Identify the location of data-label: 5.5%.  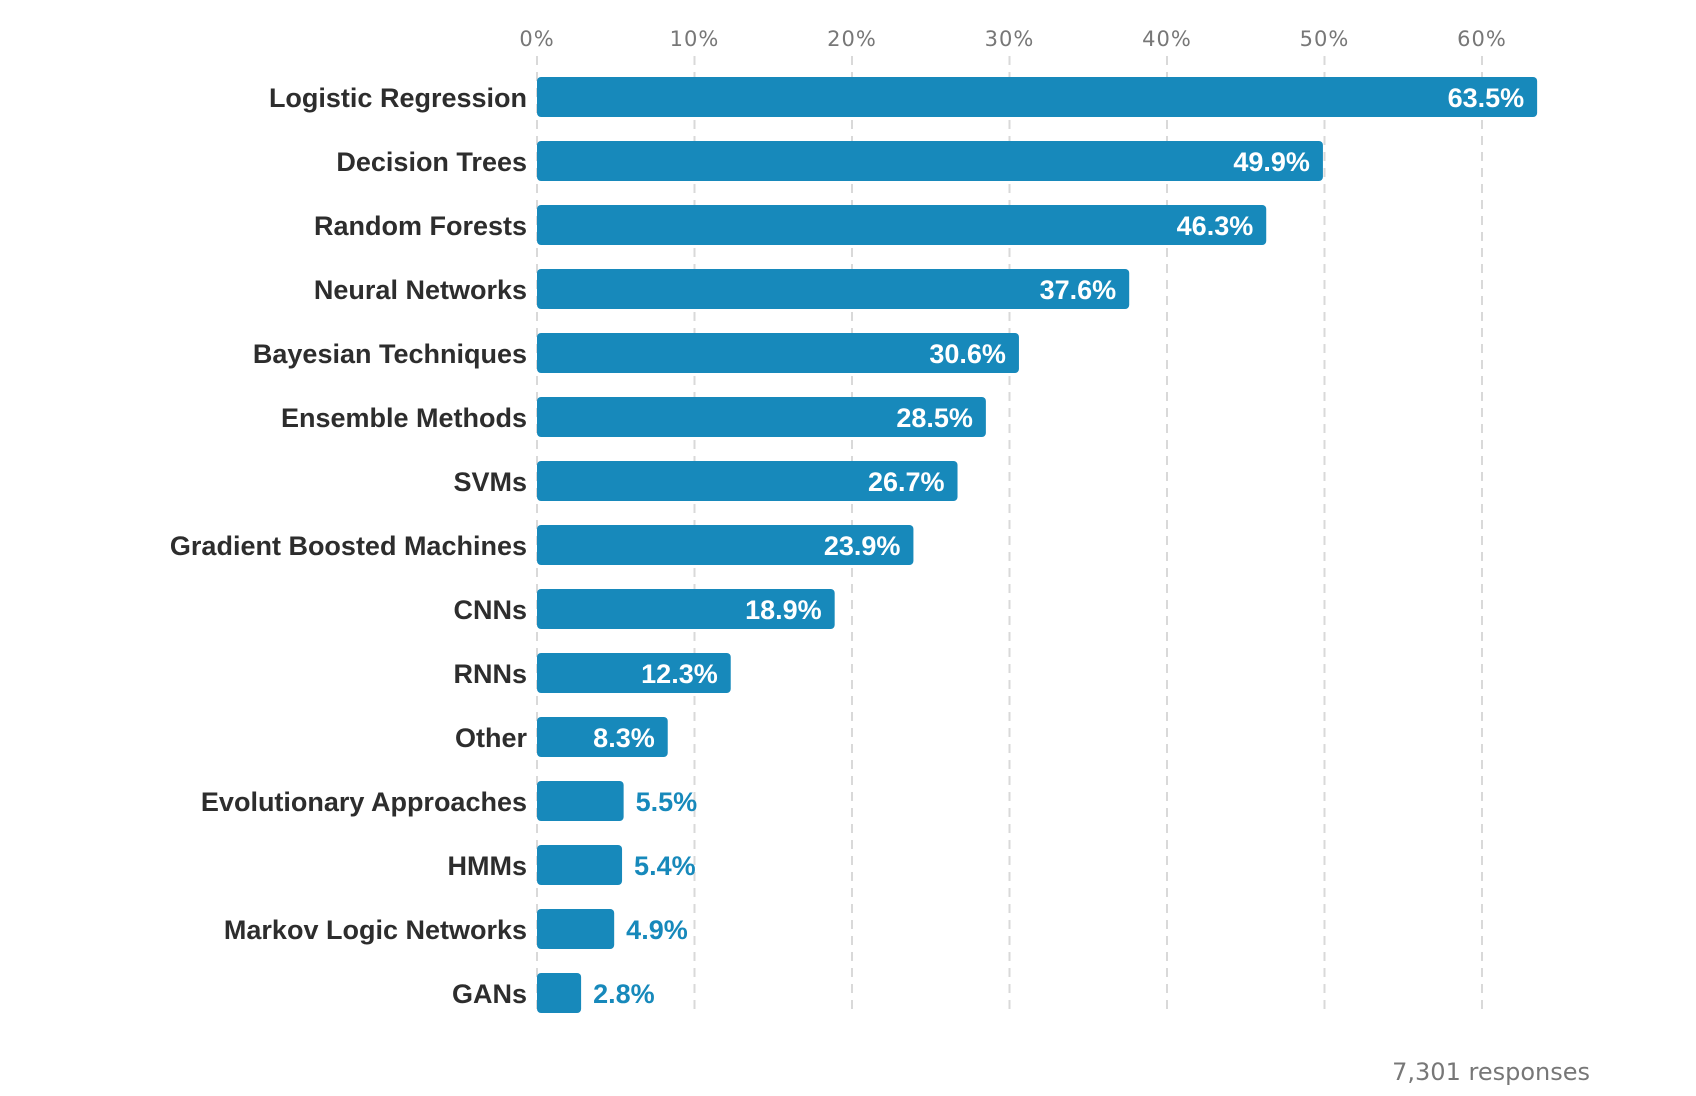
(667, 802).